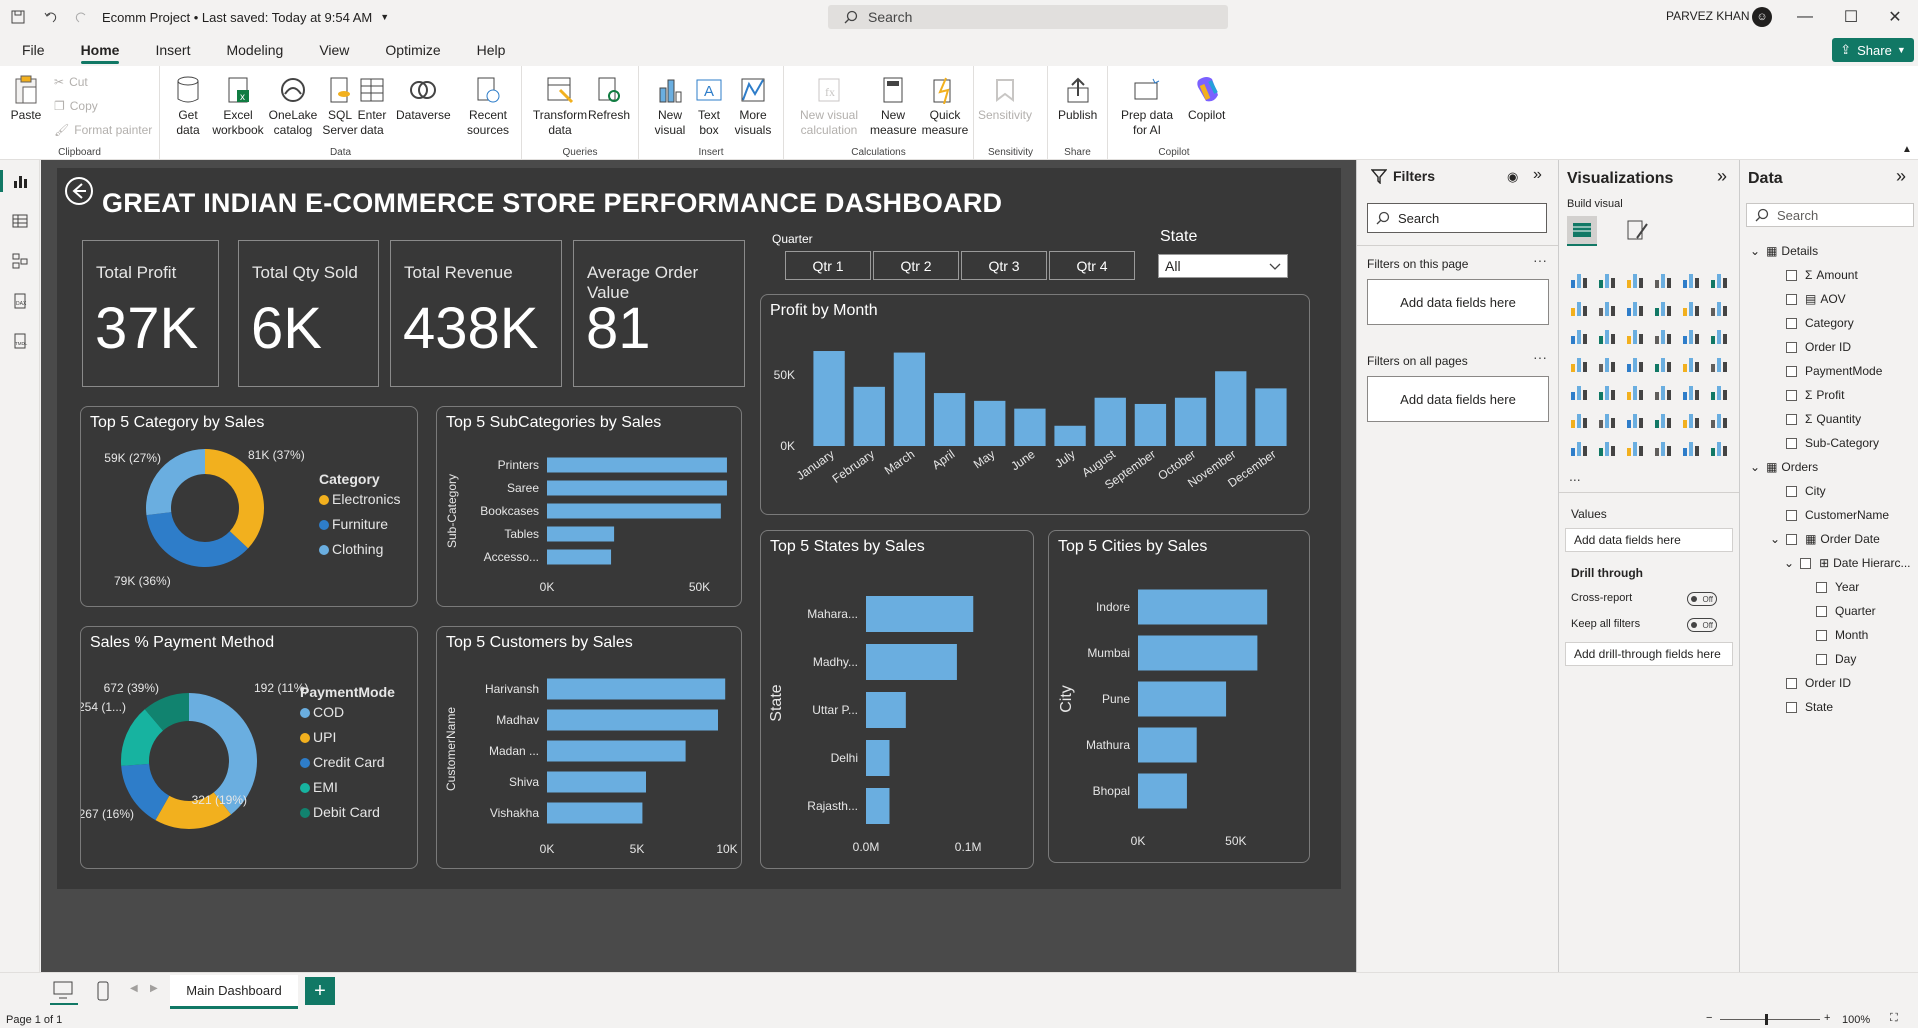 Image resolution: width=1918 pixels, height=1028 pixels. Describe the element at coordinates (1636, 365) in the screenshot. I see `filled-map-icon` at that location.